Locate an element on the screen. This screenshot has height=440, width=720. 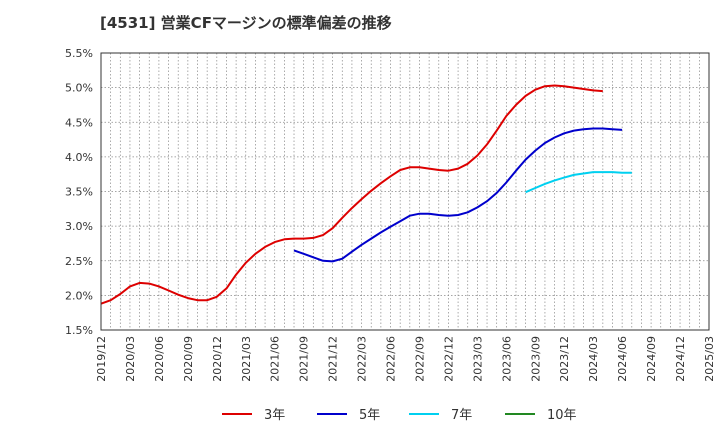
y-tick-label: 3.0% is located at coordinates (79, 226).